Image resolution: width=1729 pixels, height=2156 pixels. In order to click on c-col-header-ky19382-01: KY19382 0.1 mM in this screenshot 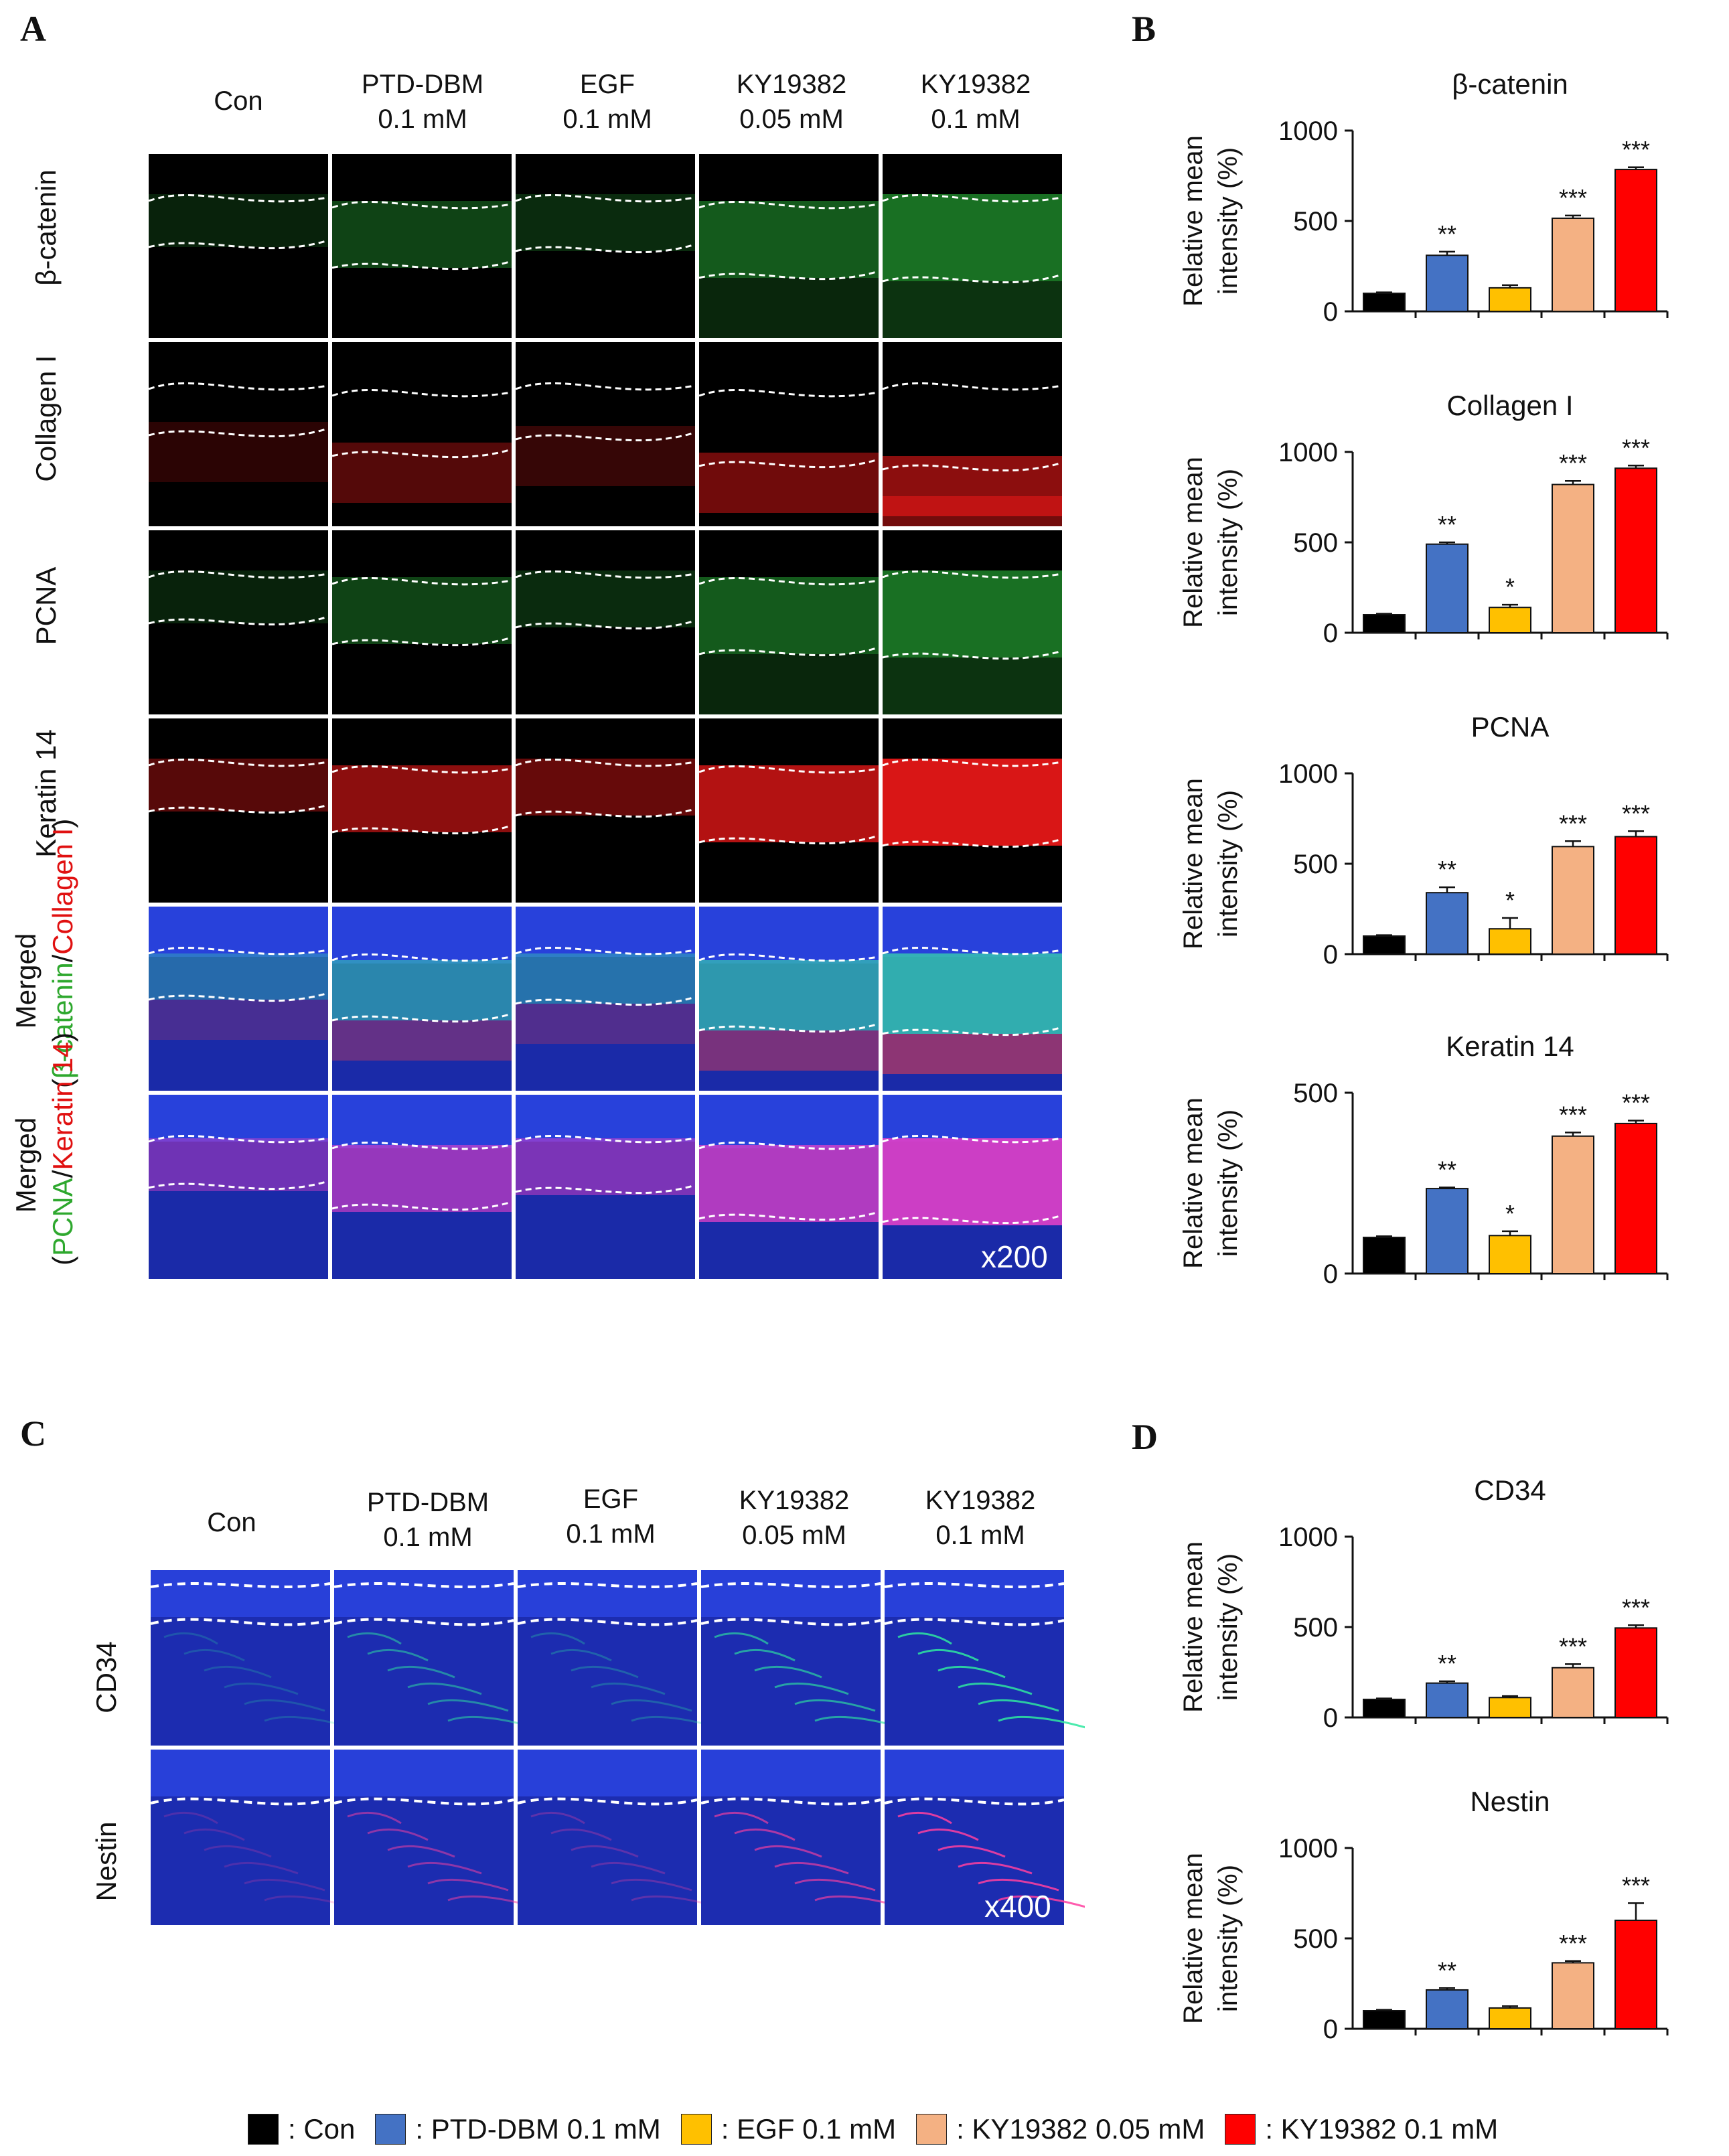, I will do `click(981, 1518)`.